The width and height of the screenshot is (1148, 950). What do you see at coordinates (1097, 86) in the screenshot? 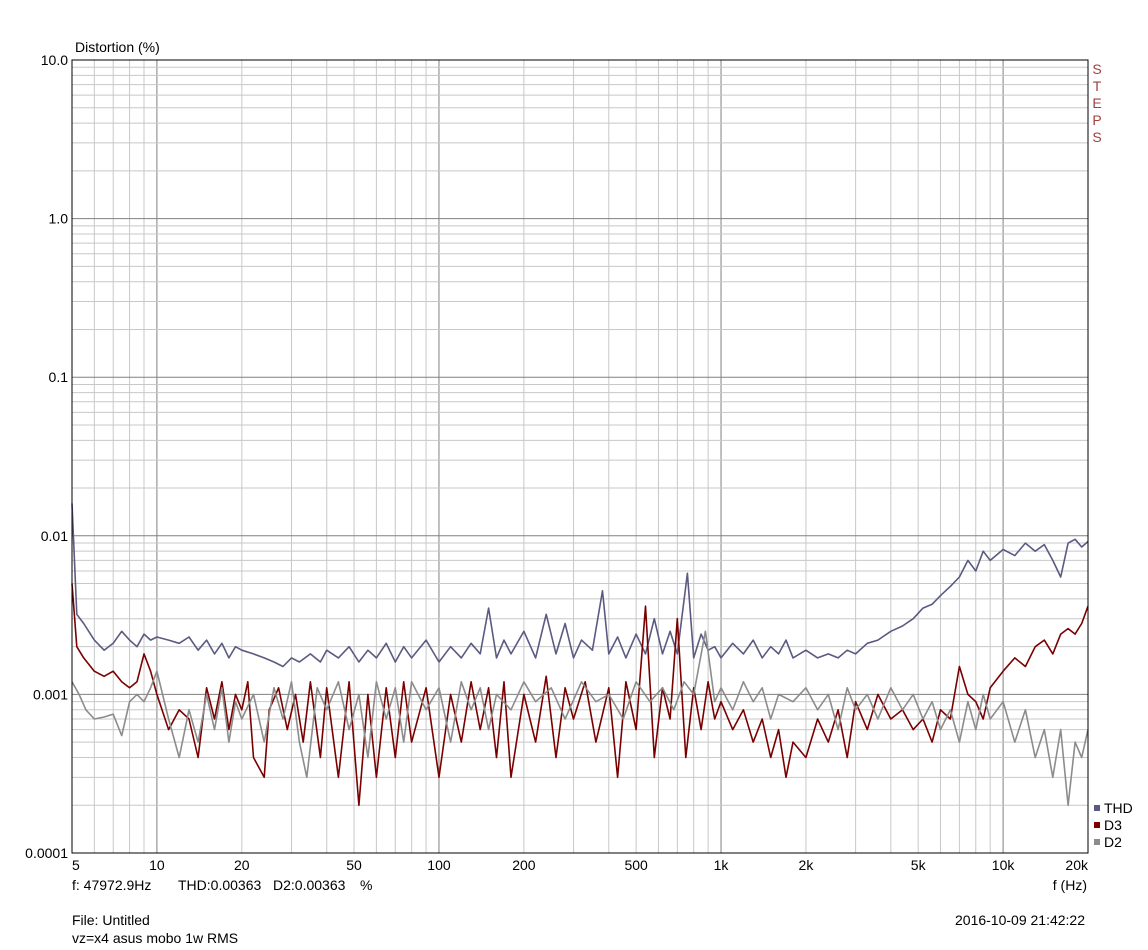
I see `brand-letter: T` at bounding box center [1097, 86].